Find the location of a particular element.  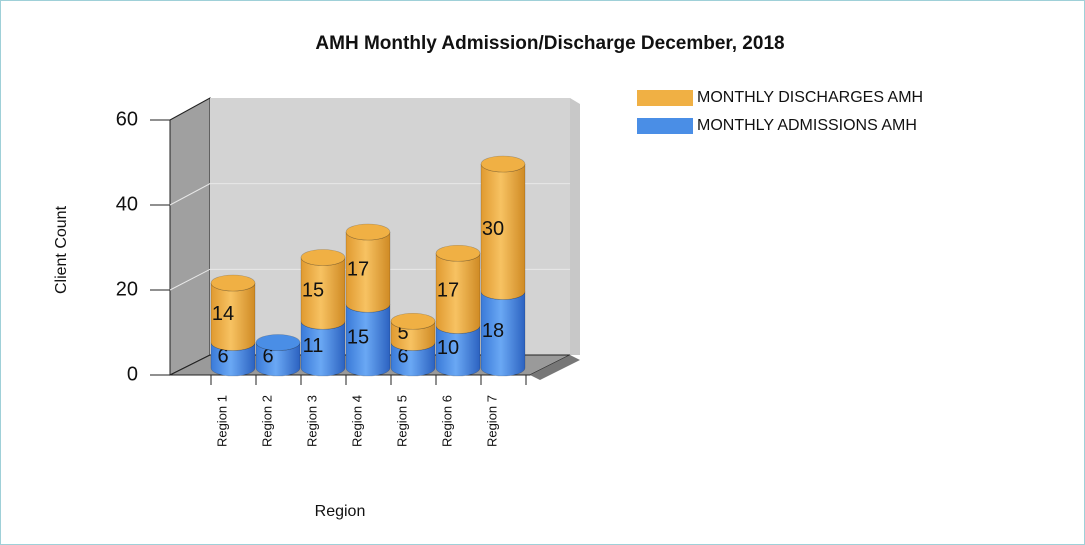

x-tick-label: Region 6 is located at coordinates (446, 421).